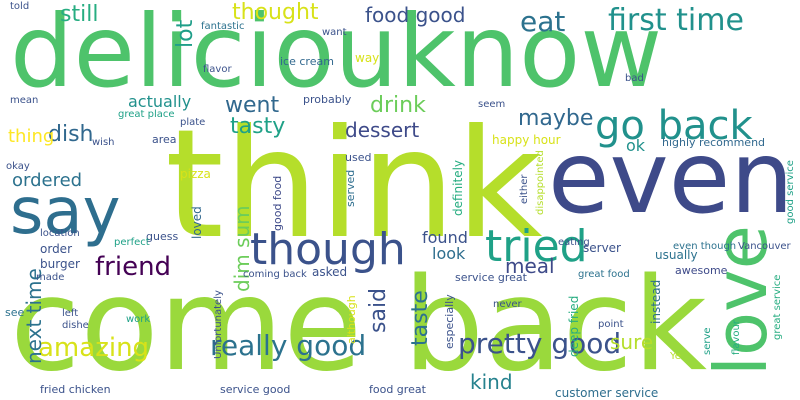 The width and height of the screenshot is (800, 400). Describe the element at coordinates (536, 246) in the screenshot. I see `word: tried` at that location.